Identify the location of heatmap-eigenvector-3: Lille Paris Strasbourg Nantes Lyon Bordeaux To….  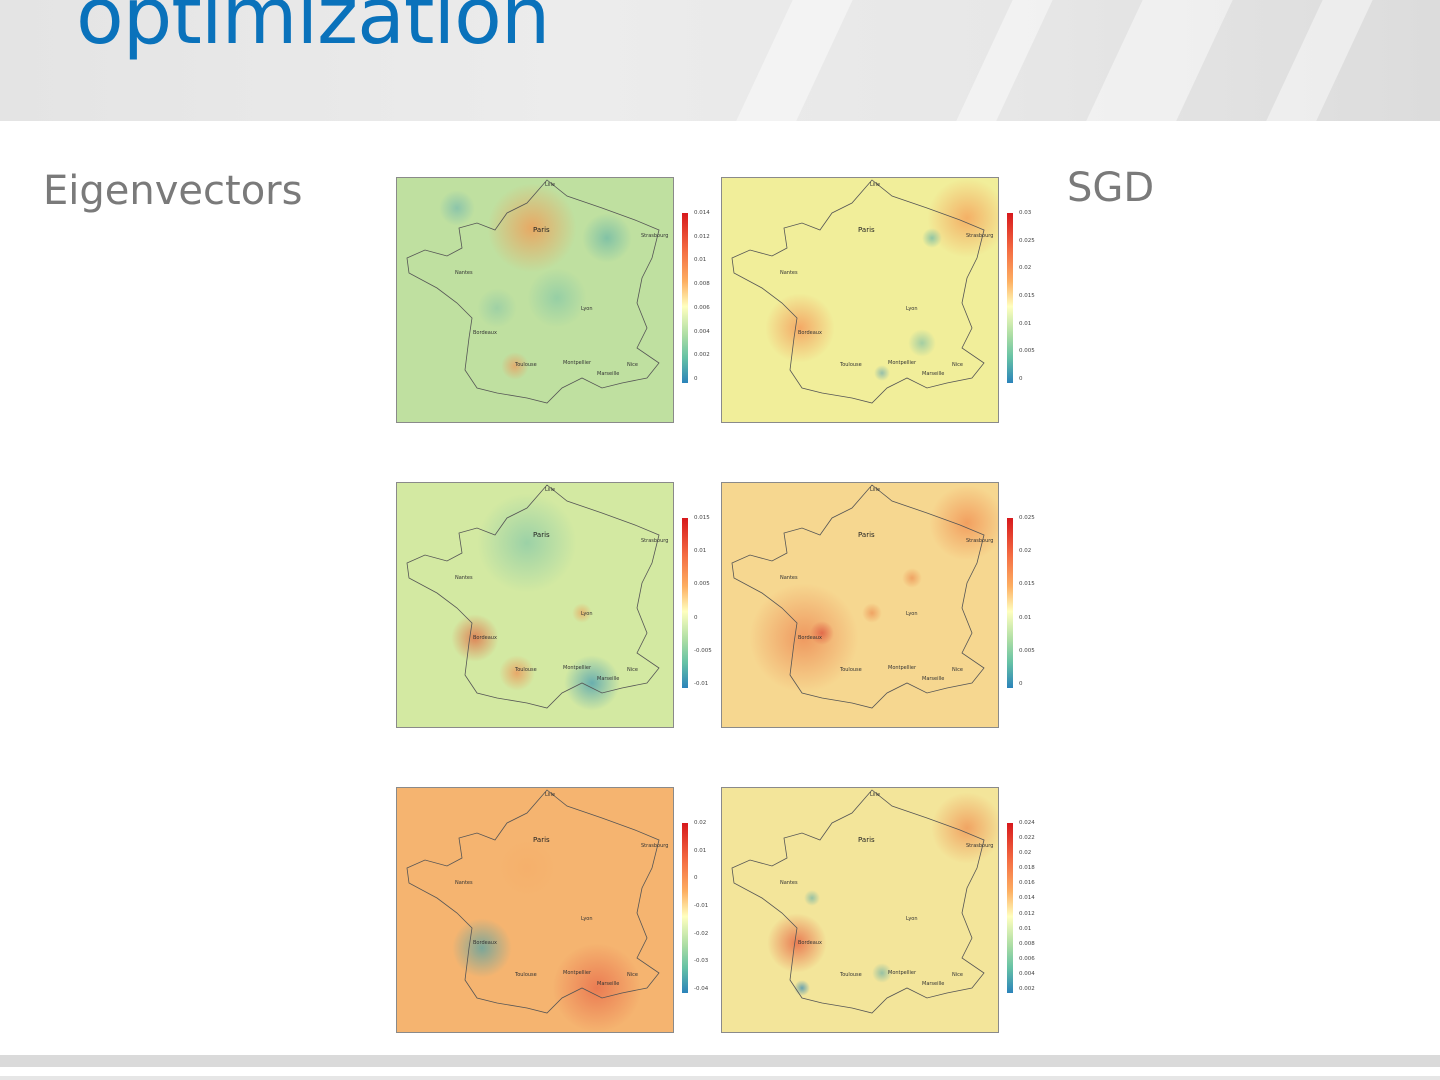
(535, 910).